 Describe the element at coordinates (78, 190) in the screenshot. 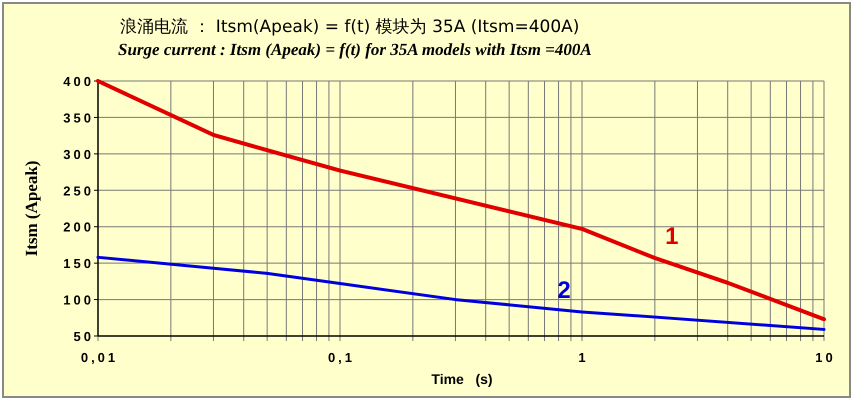

I see `y-tick-label: 250` at that location.